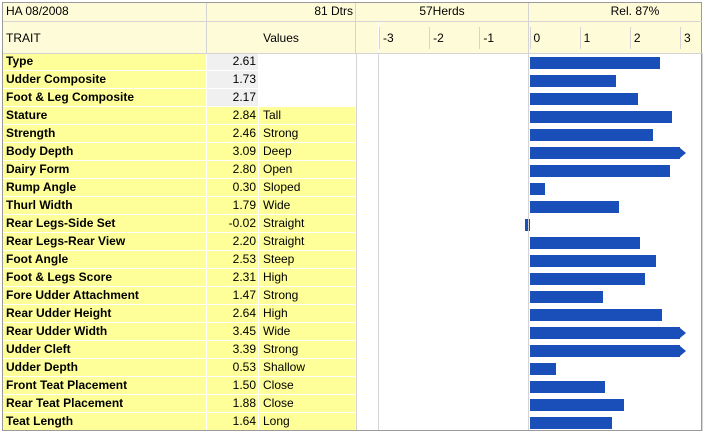  I want to click on trait-name: Foot Angle, so click(104, 260).